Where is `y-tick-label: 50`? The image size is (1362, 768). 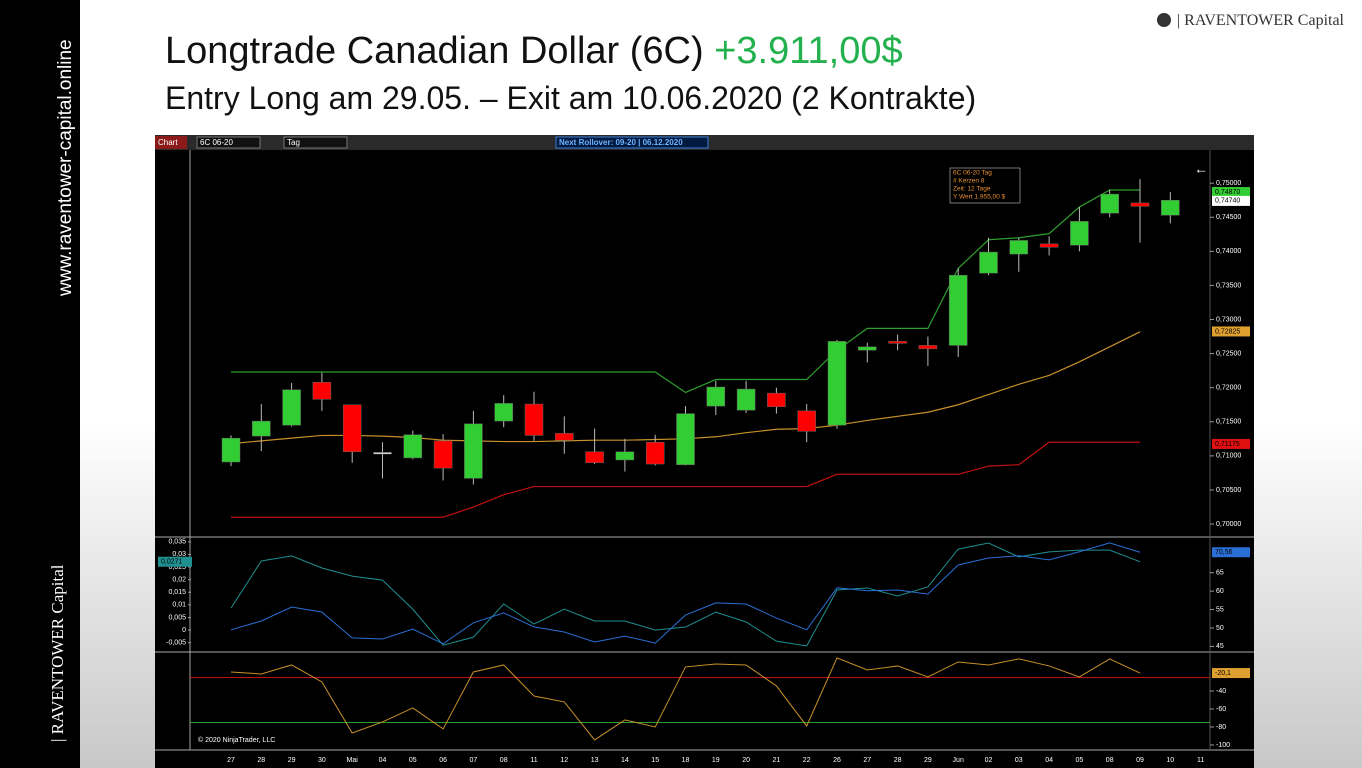
y-tick-label: 50 is located at coordinates (1220, 628).